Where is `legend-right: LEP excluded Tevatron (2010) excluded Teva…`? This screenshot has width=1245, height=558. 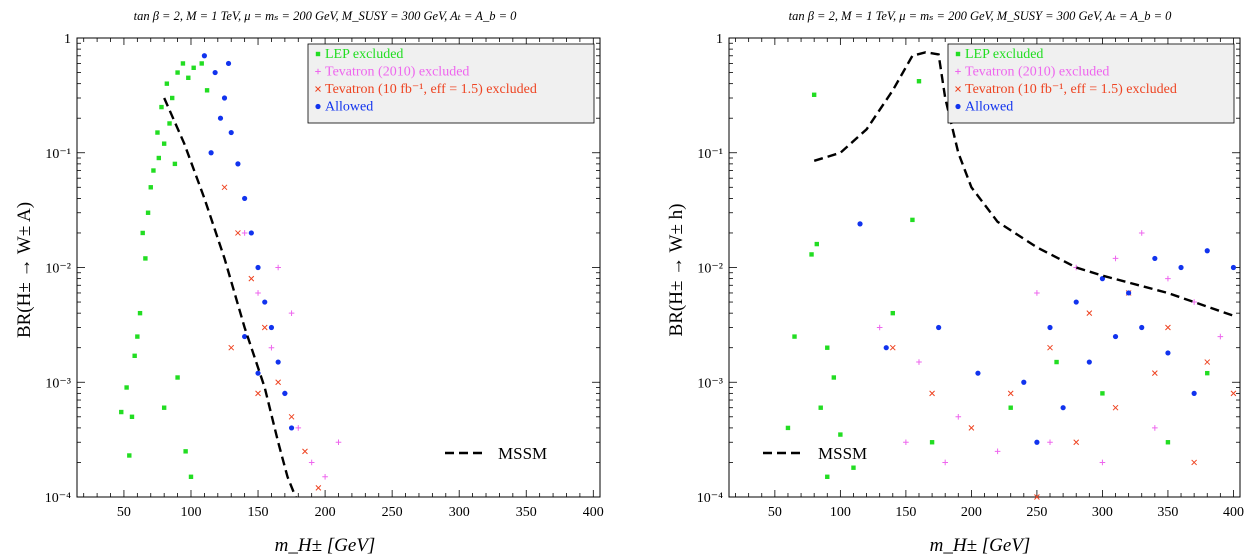
legend-right: LEP excluded Tevatron (2010) excluded Teva… is located at coordinates (1091, 83).